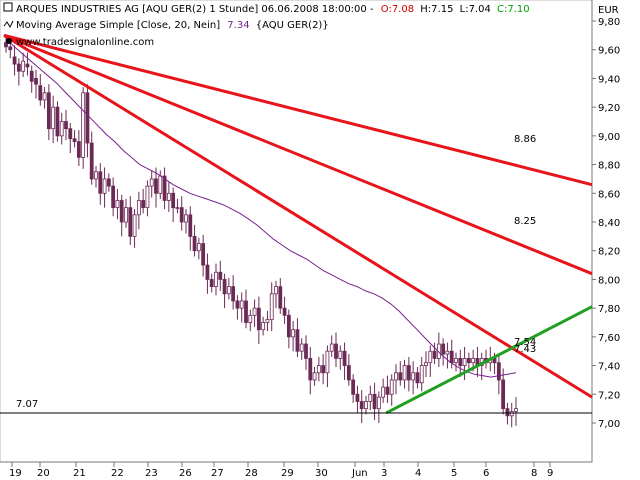  Describe the element at coordinates (525, 221) in the screenshot. I see `trend-label-middle: 8.25` at that location.